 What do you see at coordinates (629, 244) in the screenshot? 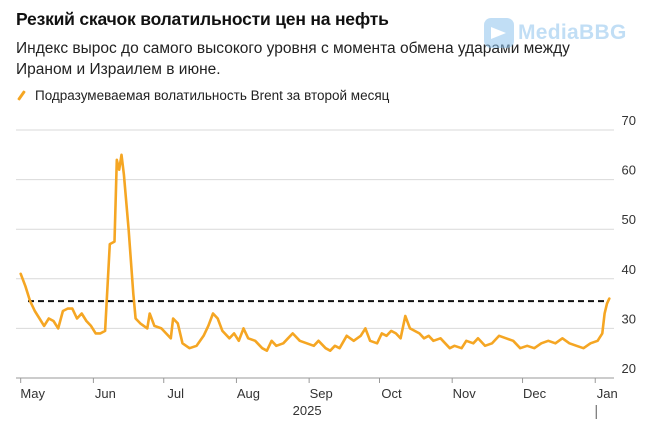
I see `y-axis: 20 30 40 50 60 70` at bounding box center [629, 244].